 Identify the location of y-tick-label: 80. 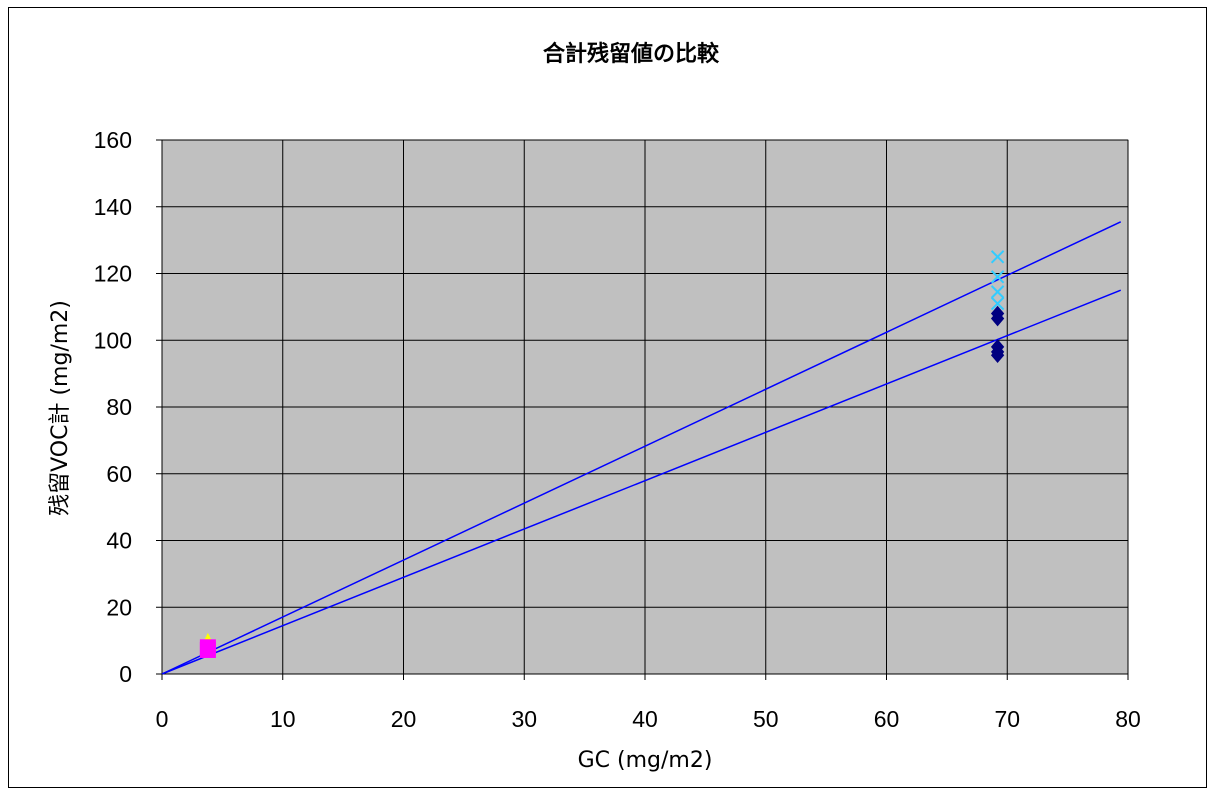
(119, 407).